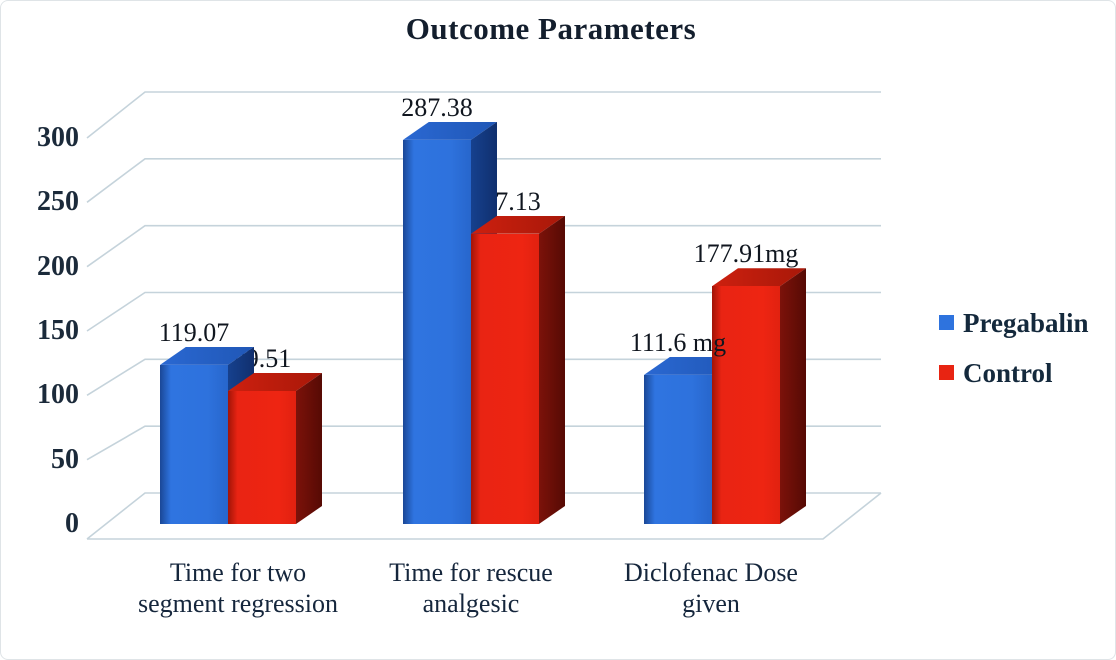 This screenshot has height=660, width=1116. I want to click on legend-swatch-control, so click(946, 372).